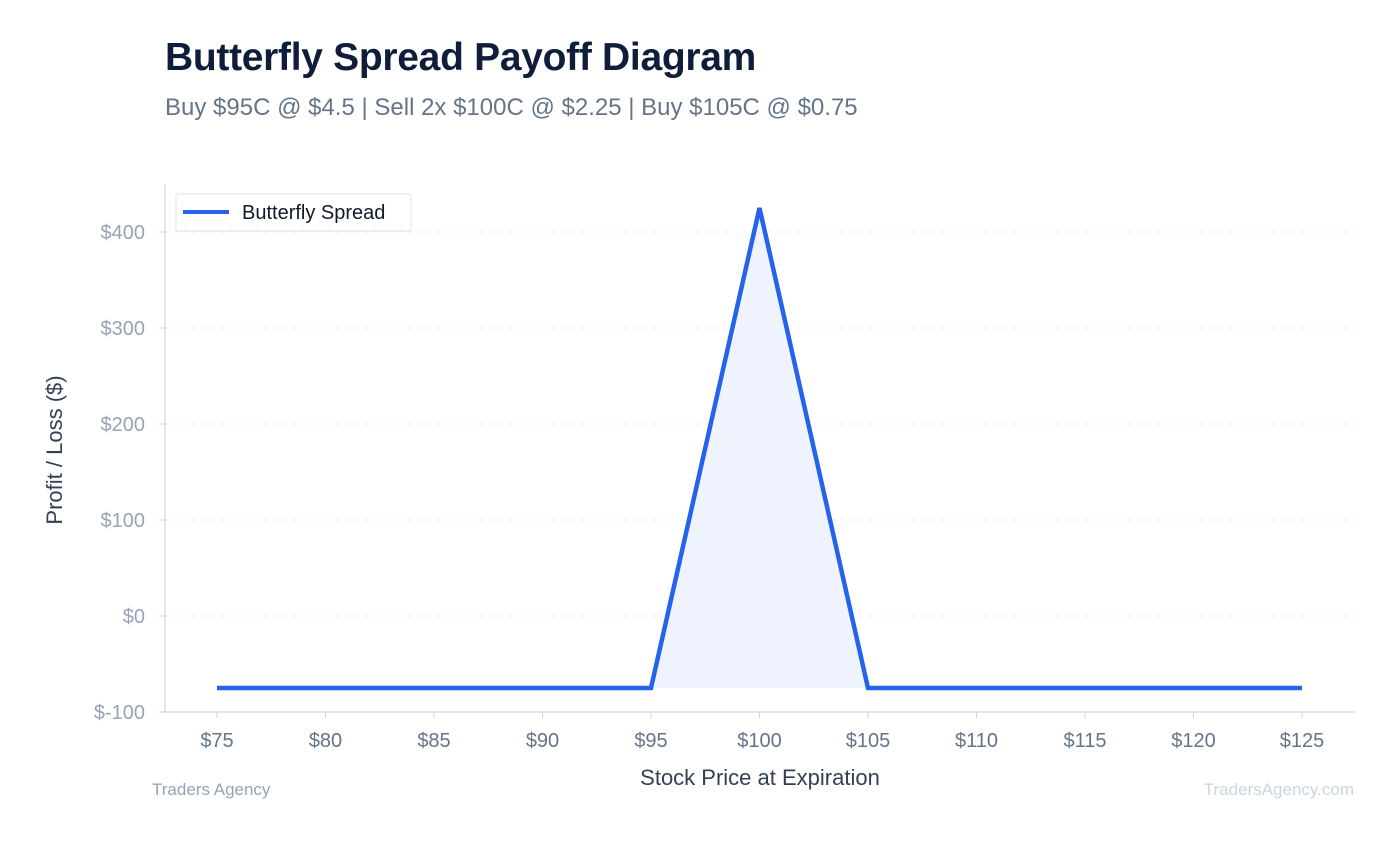 The width and height of the screenshot is (1400, 845). Describe the element at coordinates (313, 213) in the screenshot. I see `legend-label: Butterfly Spread` at that location.